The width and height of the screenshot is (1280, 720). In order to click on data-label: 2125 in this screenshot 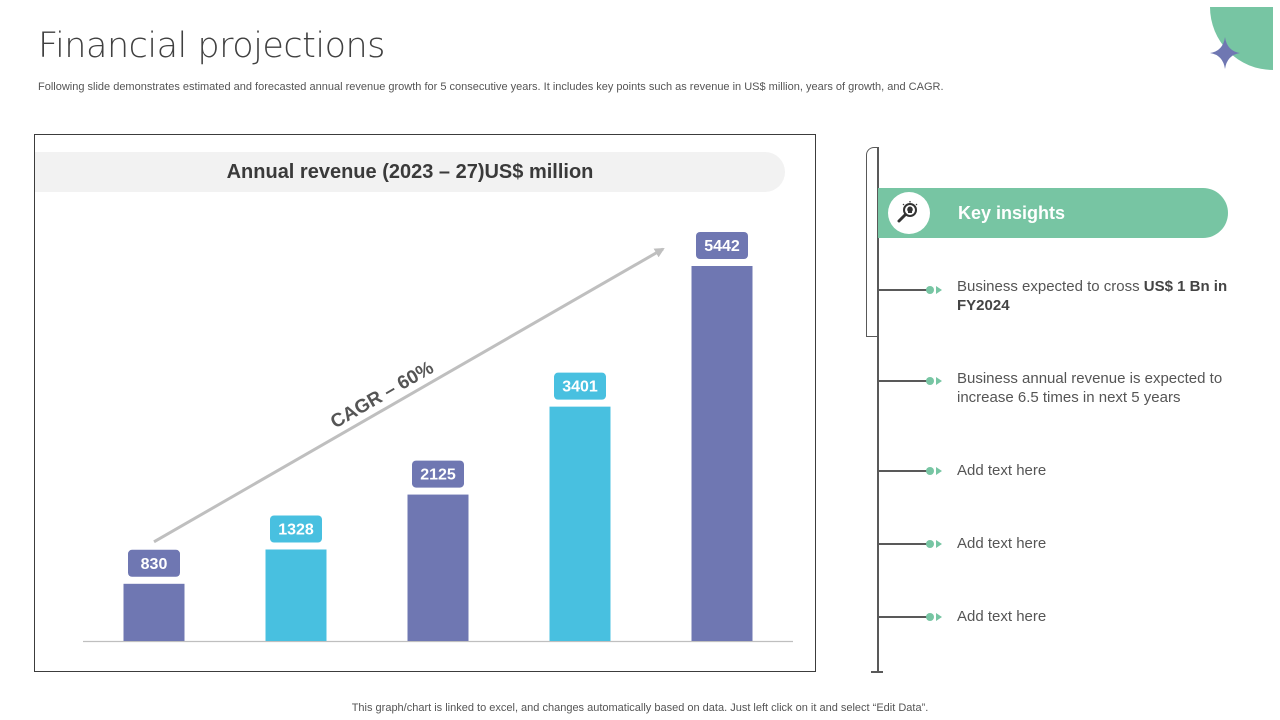, I will do `click(438, 475)`.